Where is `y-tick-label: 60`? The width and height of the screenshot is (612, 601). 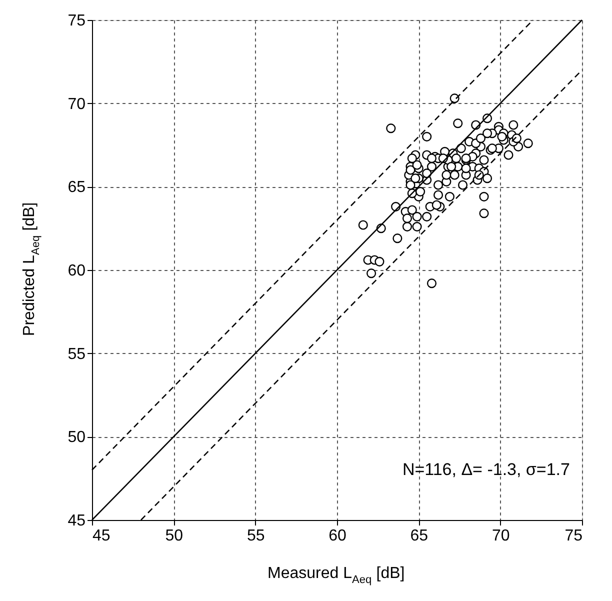 y-tick-label: 60 is located at coordinates (77, 271).